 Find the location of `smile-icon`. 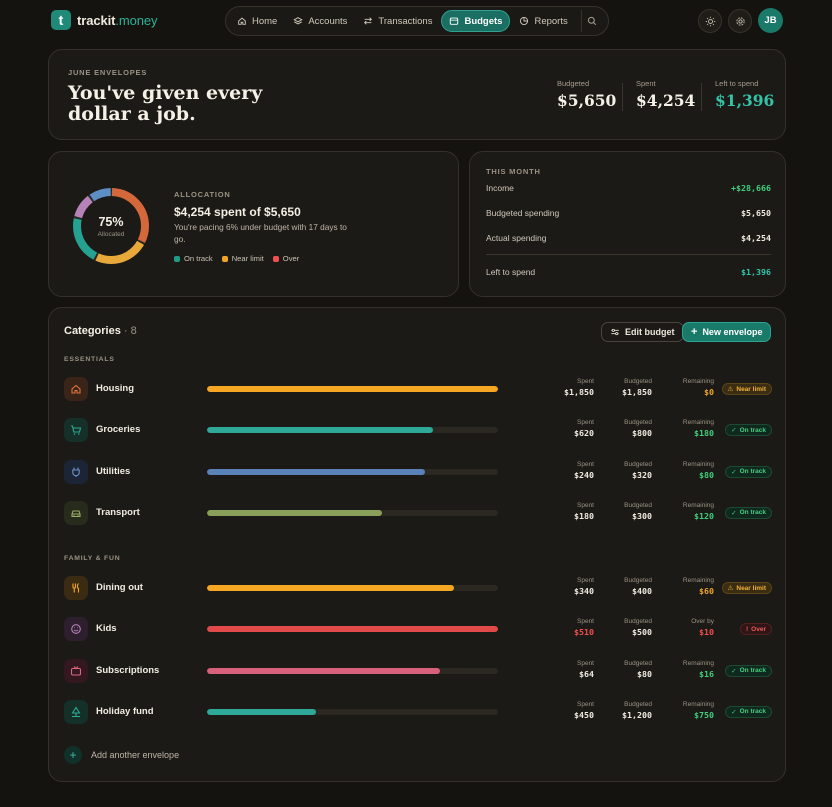

smile-icon is located at coordinates (76, 629).